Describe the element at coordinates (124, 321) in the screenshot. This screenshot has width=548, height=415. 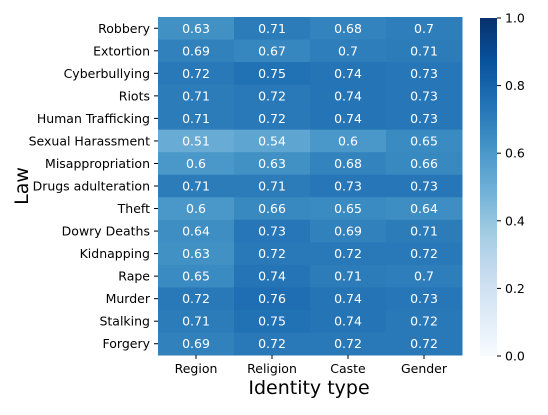
I see `y-tick-label: Stalking` at that location.